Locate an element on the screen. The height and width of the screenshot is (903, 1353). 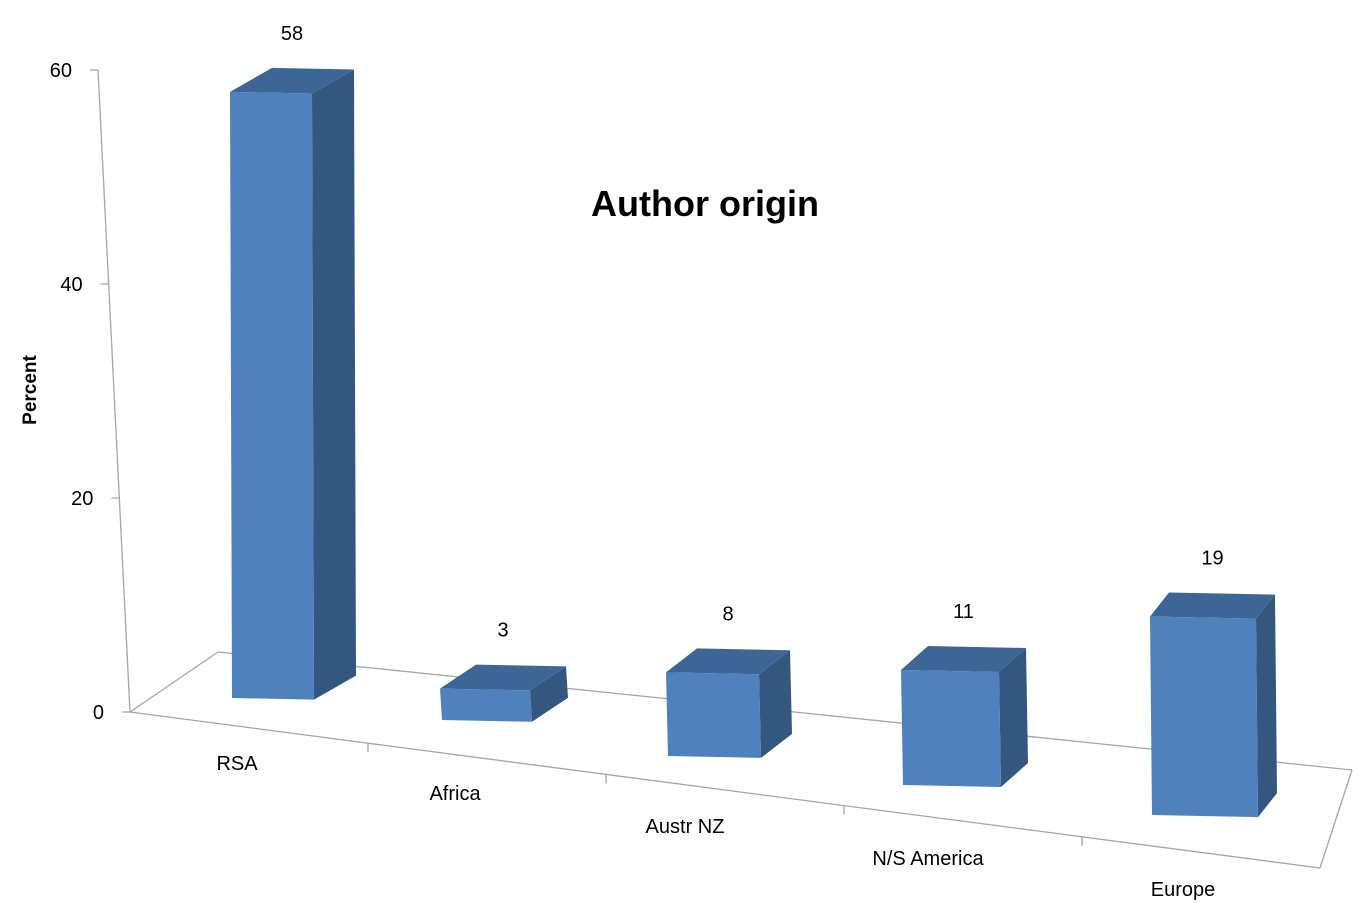
floor-right-edge is located at coordinates (1336, 819).